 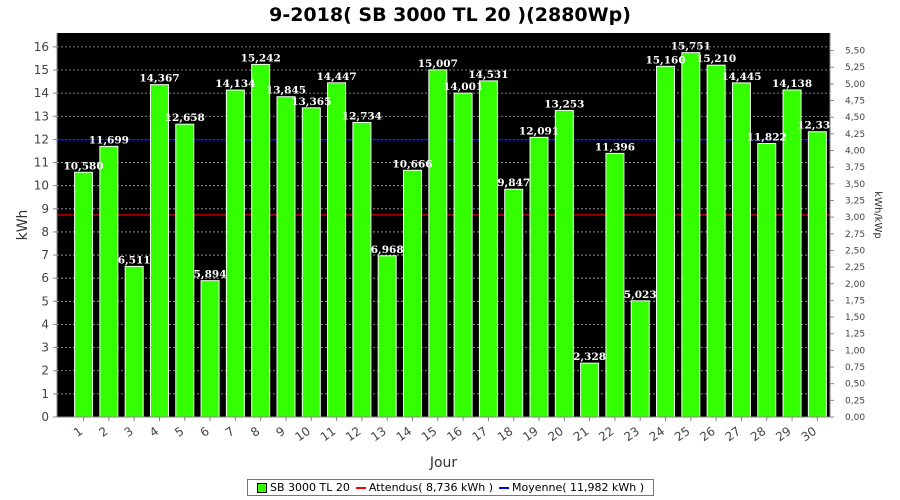 What do you see at coordinates (855, 102) in the screenshot?
I see `y2-tick-label: 4,75` at bounding box center [855, 102].